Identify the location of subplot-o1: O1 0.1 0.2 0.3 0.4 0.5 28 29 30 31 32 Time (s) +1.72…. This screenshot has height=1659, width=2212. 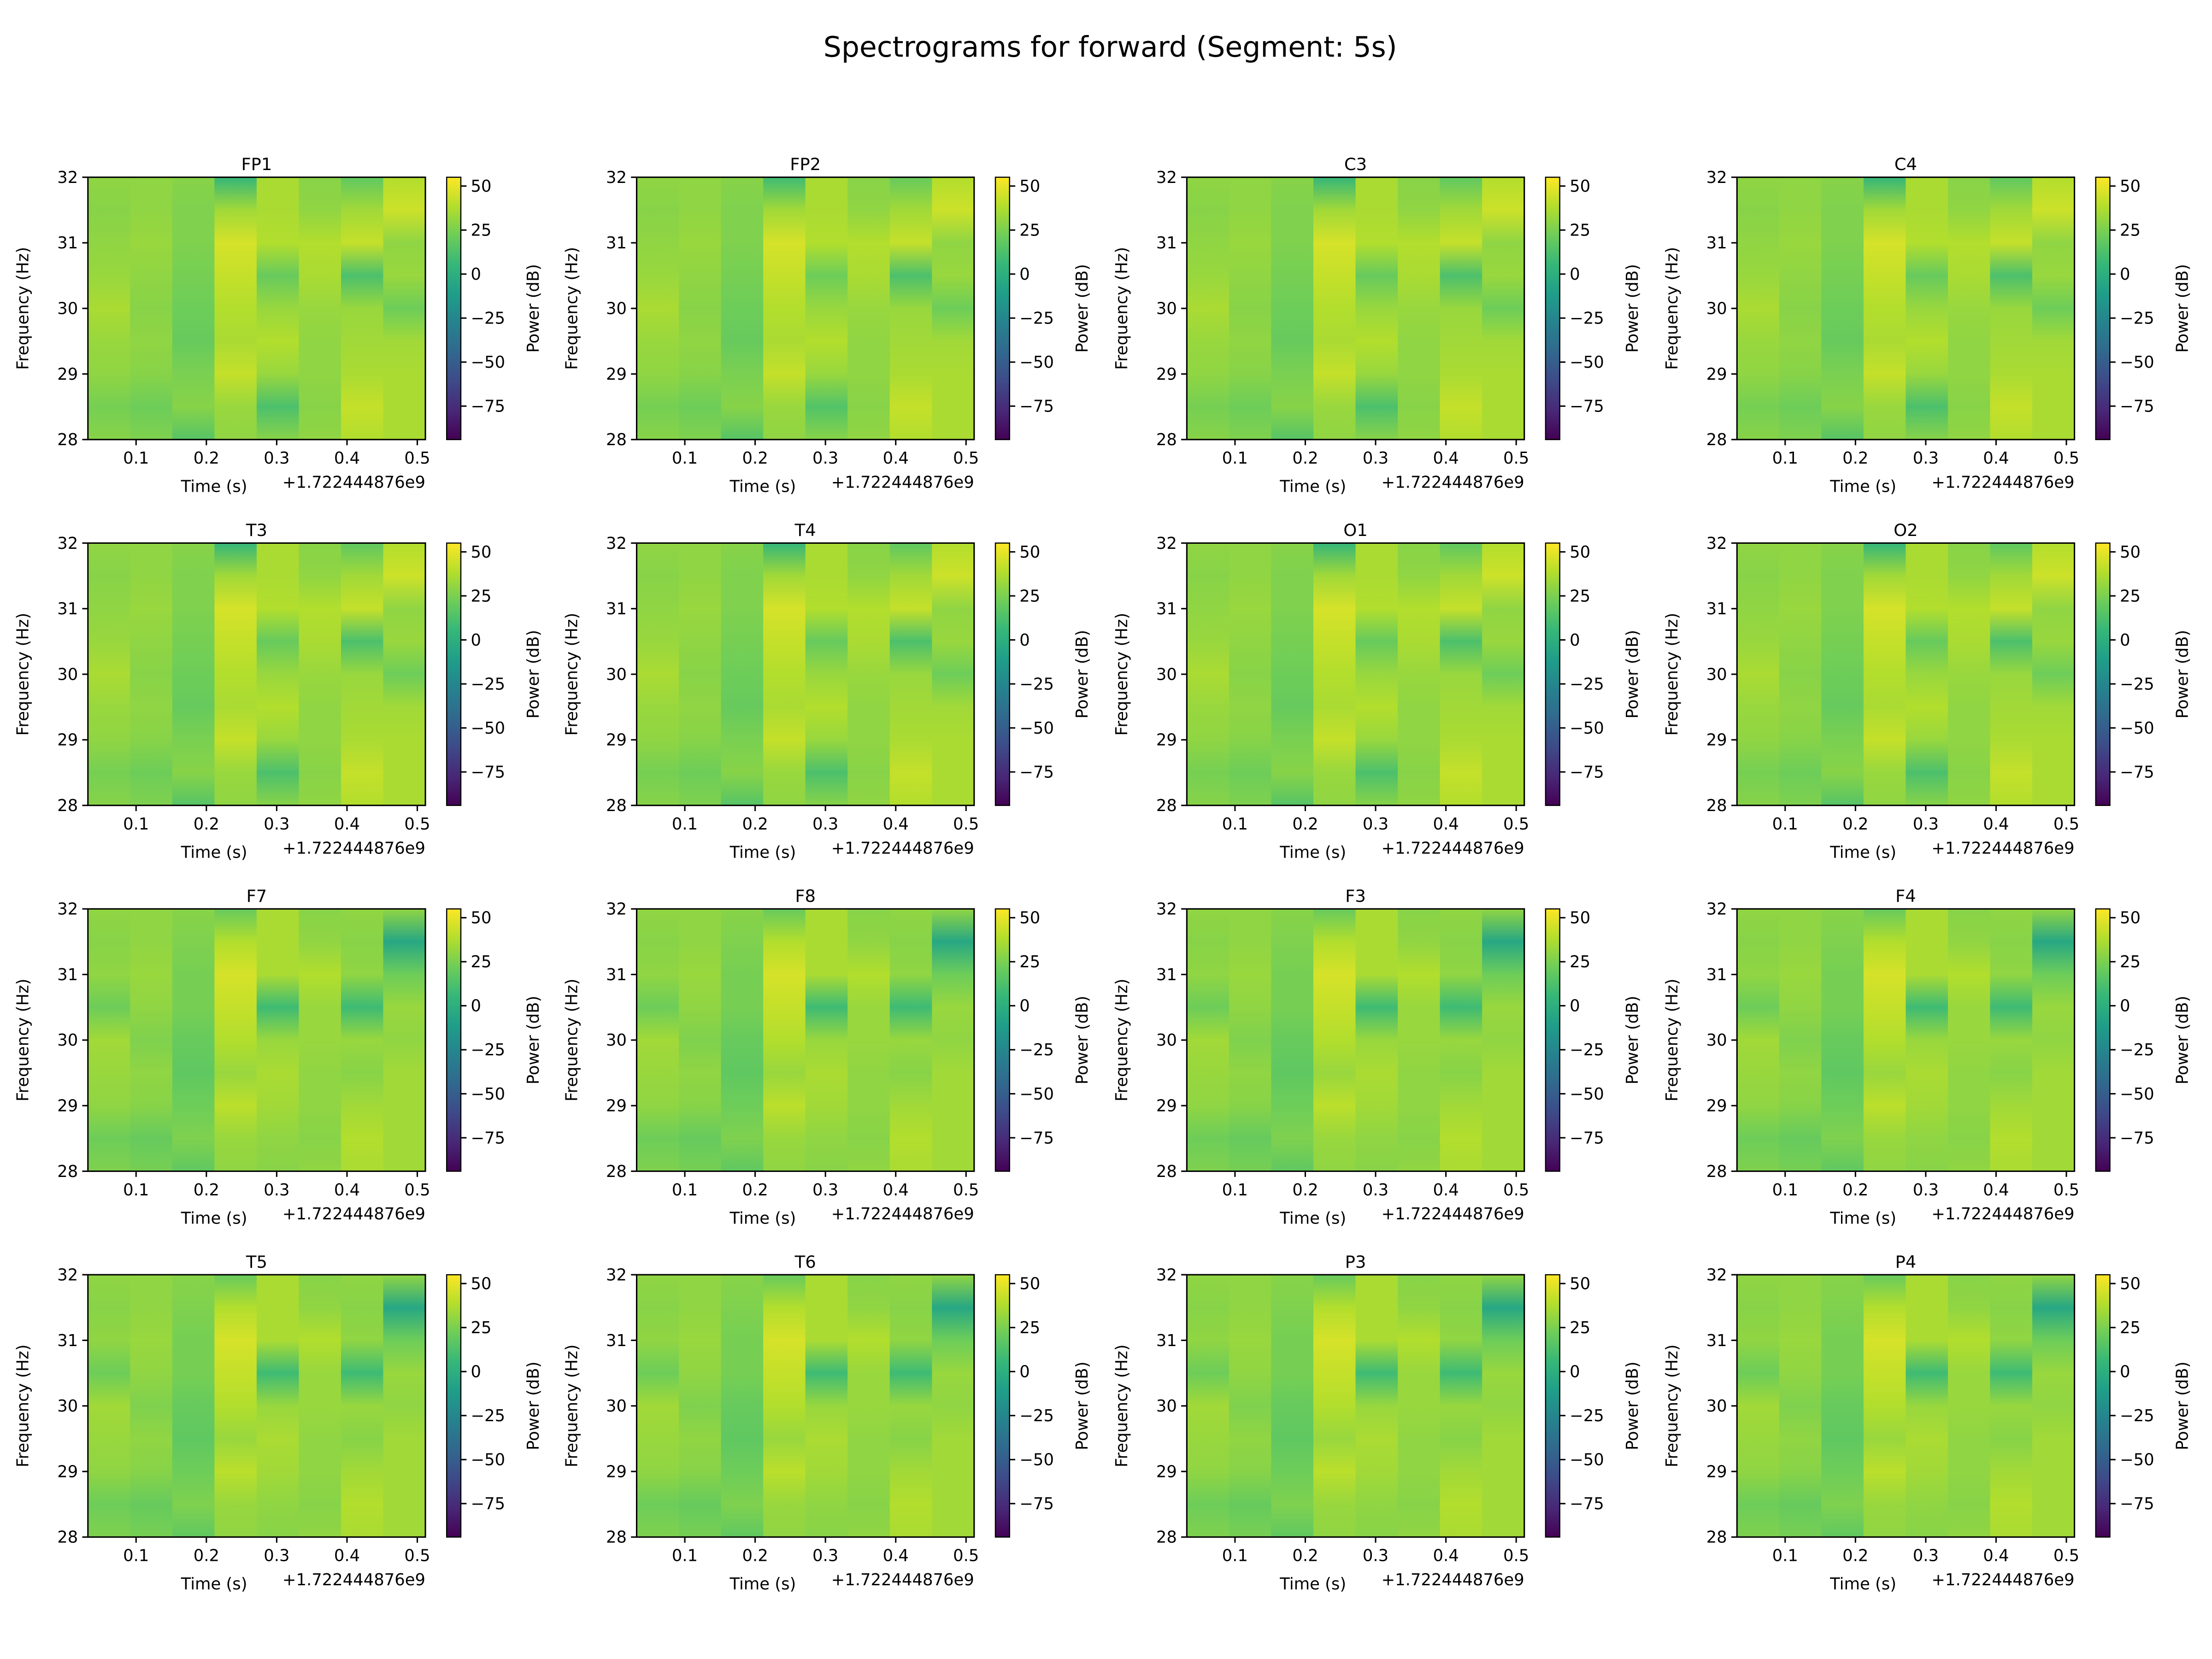
(1377, 691).